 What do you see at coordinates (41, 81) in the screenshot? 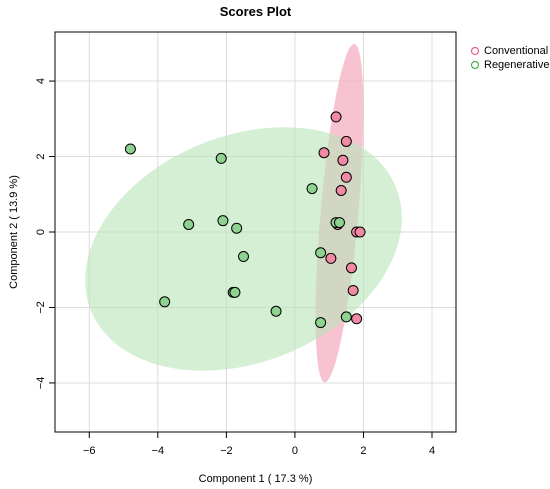
I see `y-tick-label-4: 4` at bounding box center [41, 81].